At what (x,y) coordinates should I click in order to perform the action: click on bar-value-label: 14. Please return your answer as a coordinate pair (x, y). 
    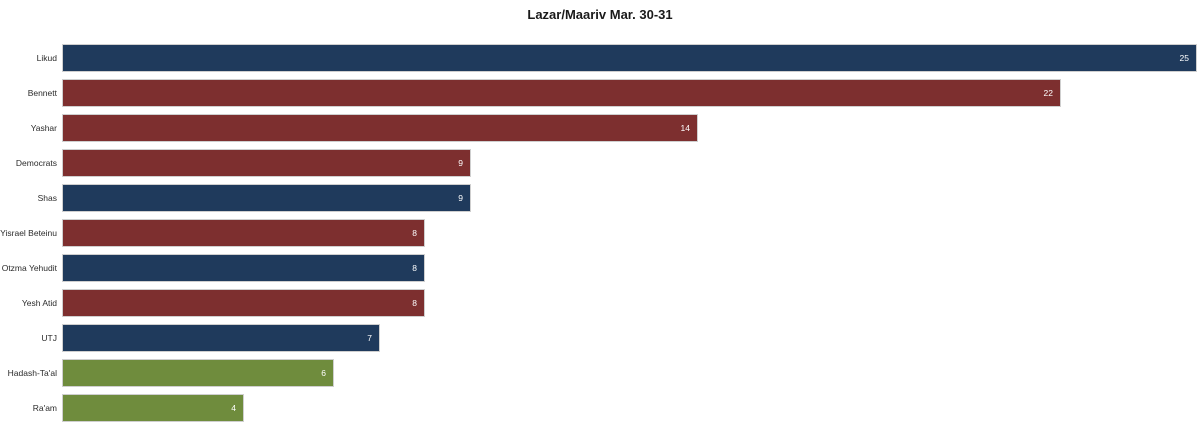
    Looking at the image, I should click on (685, 128).